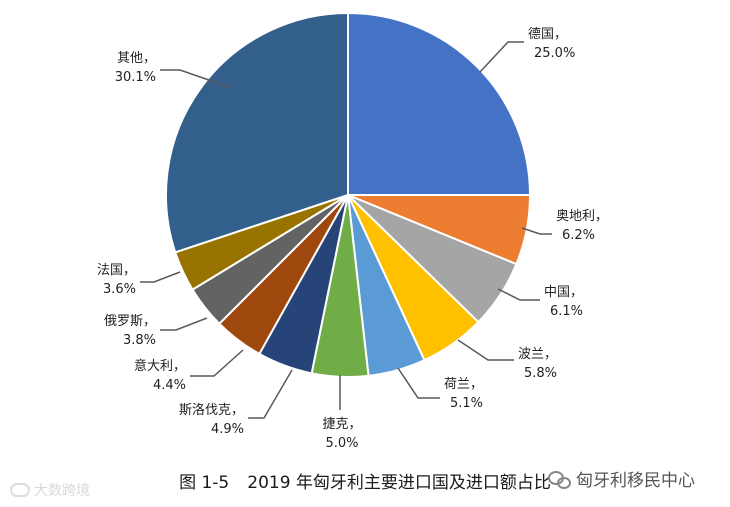  I want to click on figure-caption: 图 1-5 2019 年匈牙利主要进口国及进口额占比, so click(365, 480).